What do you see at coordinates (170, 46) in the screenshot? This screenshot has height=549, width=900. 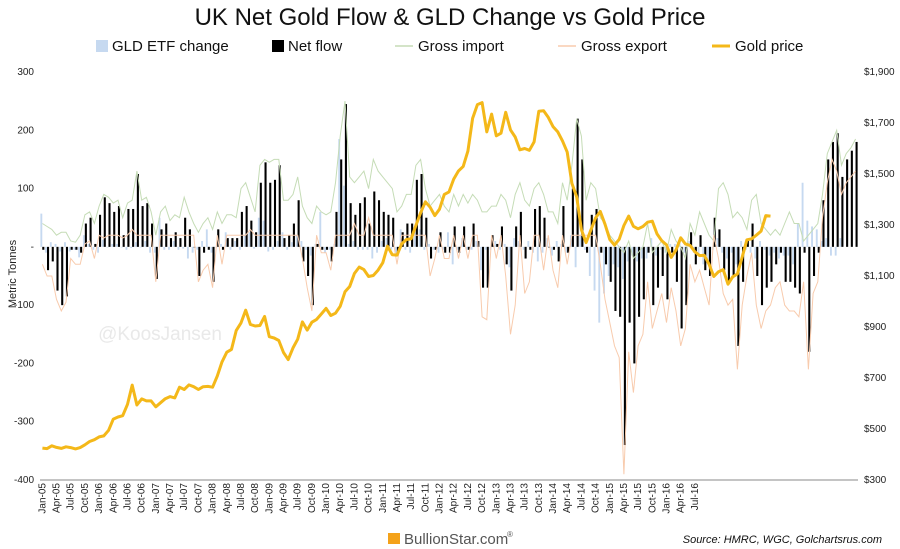 I see `legend-gld-label: GLD ETF change` at bounding box center [170, 46].